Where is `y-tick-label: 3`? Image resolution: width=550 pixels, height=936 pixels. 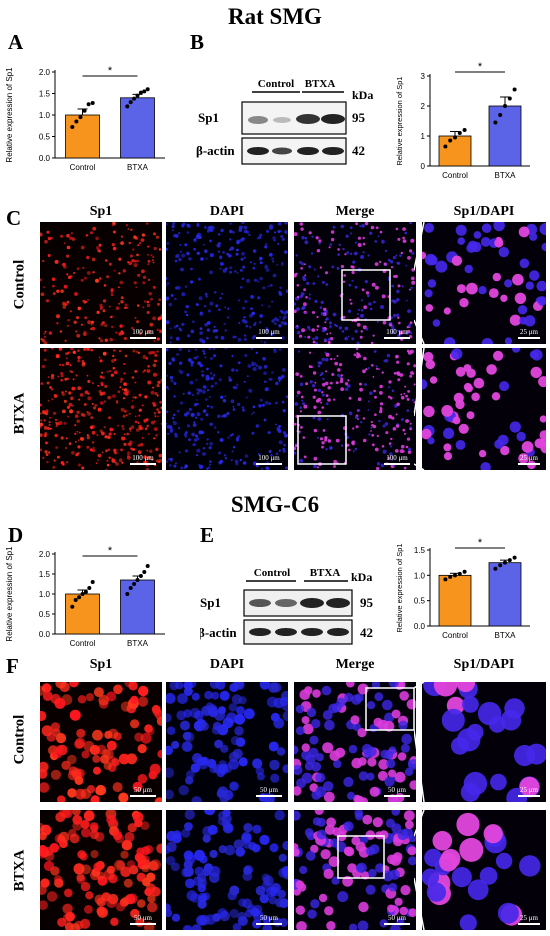 y-tick-label: 3 is located at coordinates (423, 76).